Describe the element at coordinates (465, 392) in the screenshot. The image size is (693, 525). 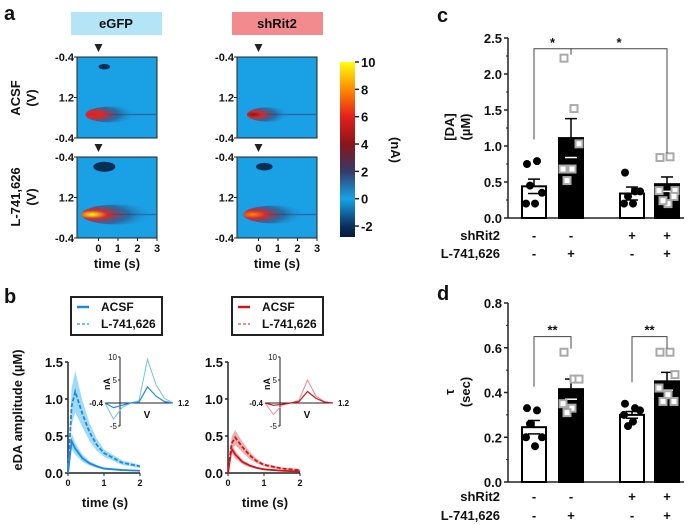
I see `d-ylabel-line2: (sec)` at that location.